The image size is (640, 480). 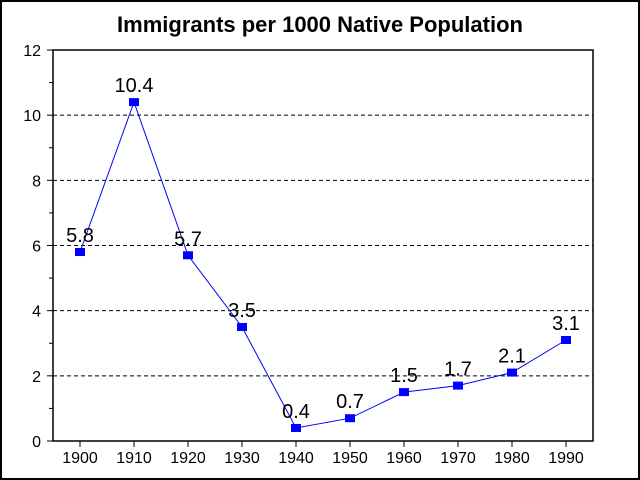 I want to click on y-tick-label: 0, so click(x=36, y=442).